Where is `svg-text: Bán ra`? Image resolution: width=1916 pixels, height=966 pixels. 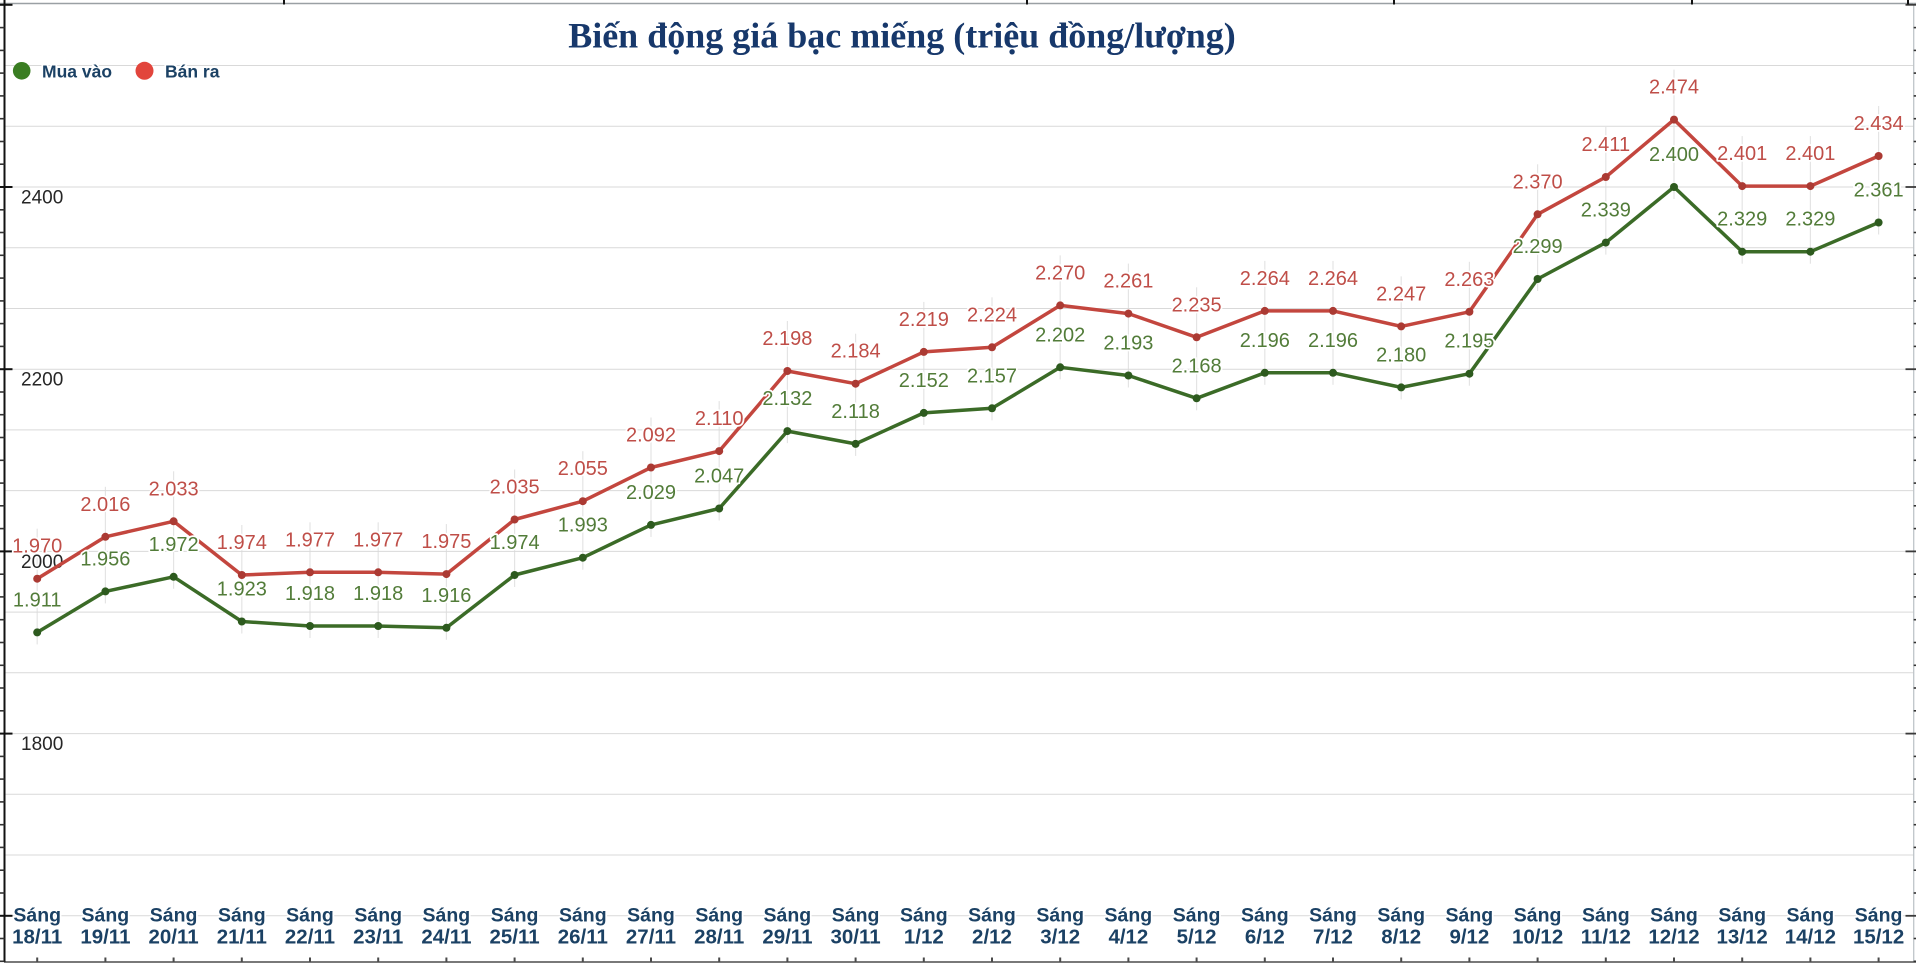 svg-text: Bán ra is located at coordinates (192, 72).